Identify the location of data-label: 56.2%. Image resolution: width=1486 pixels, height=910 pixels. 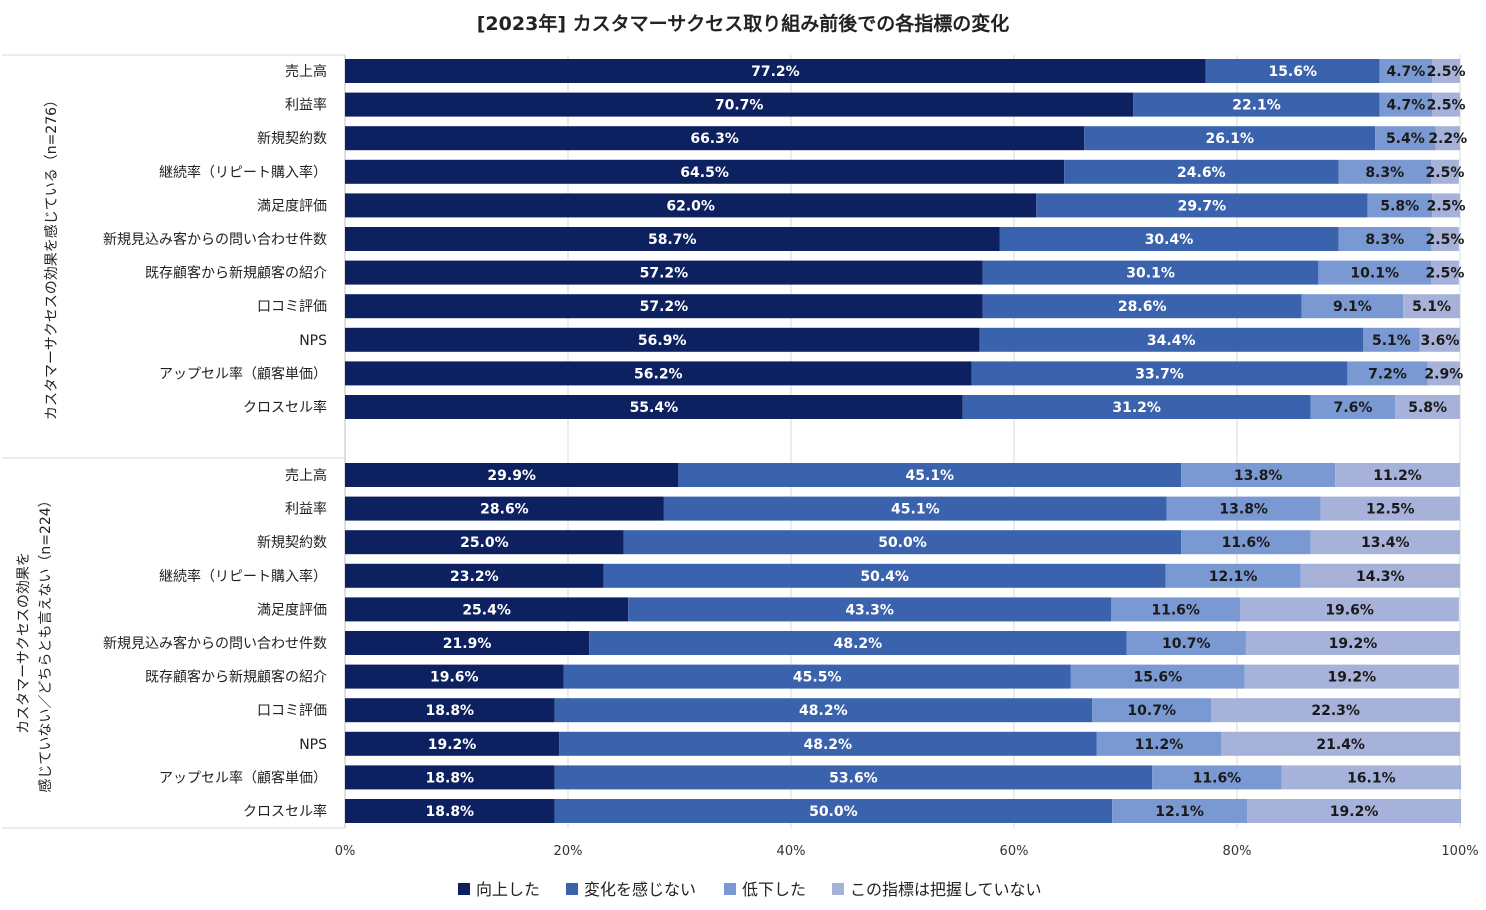
(658, 374).